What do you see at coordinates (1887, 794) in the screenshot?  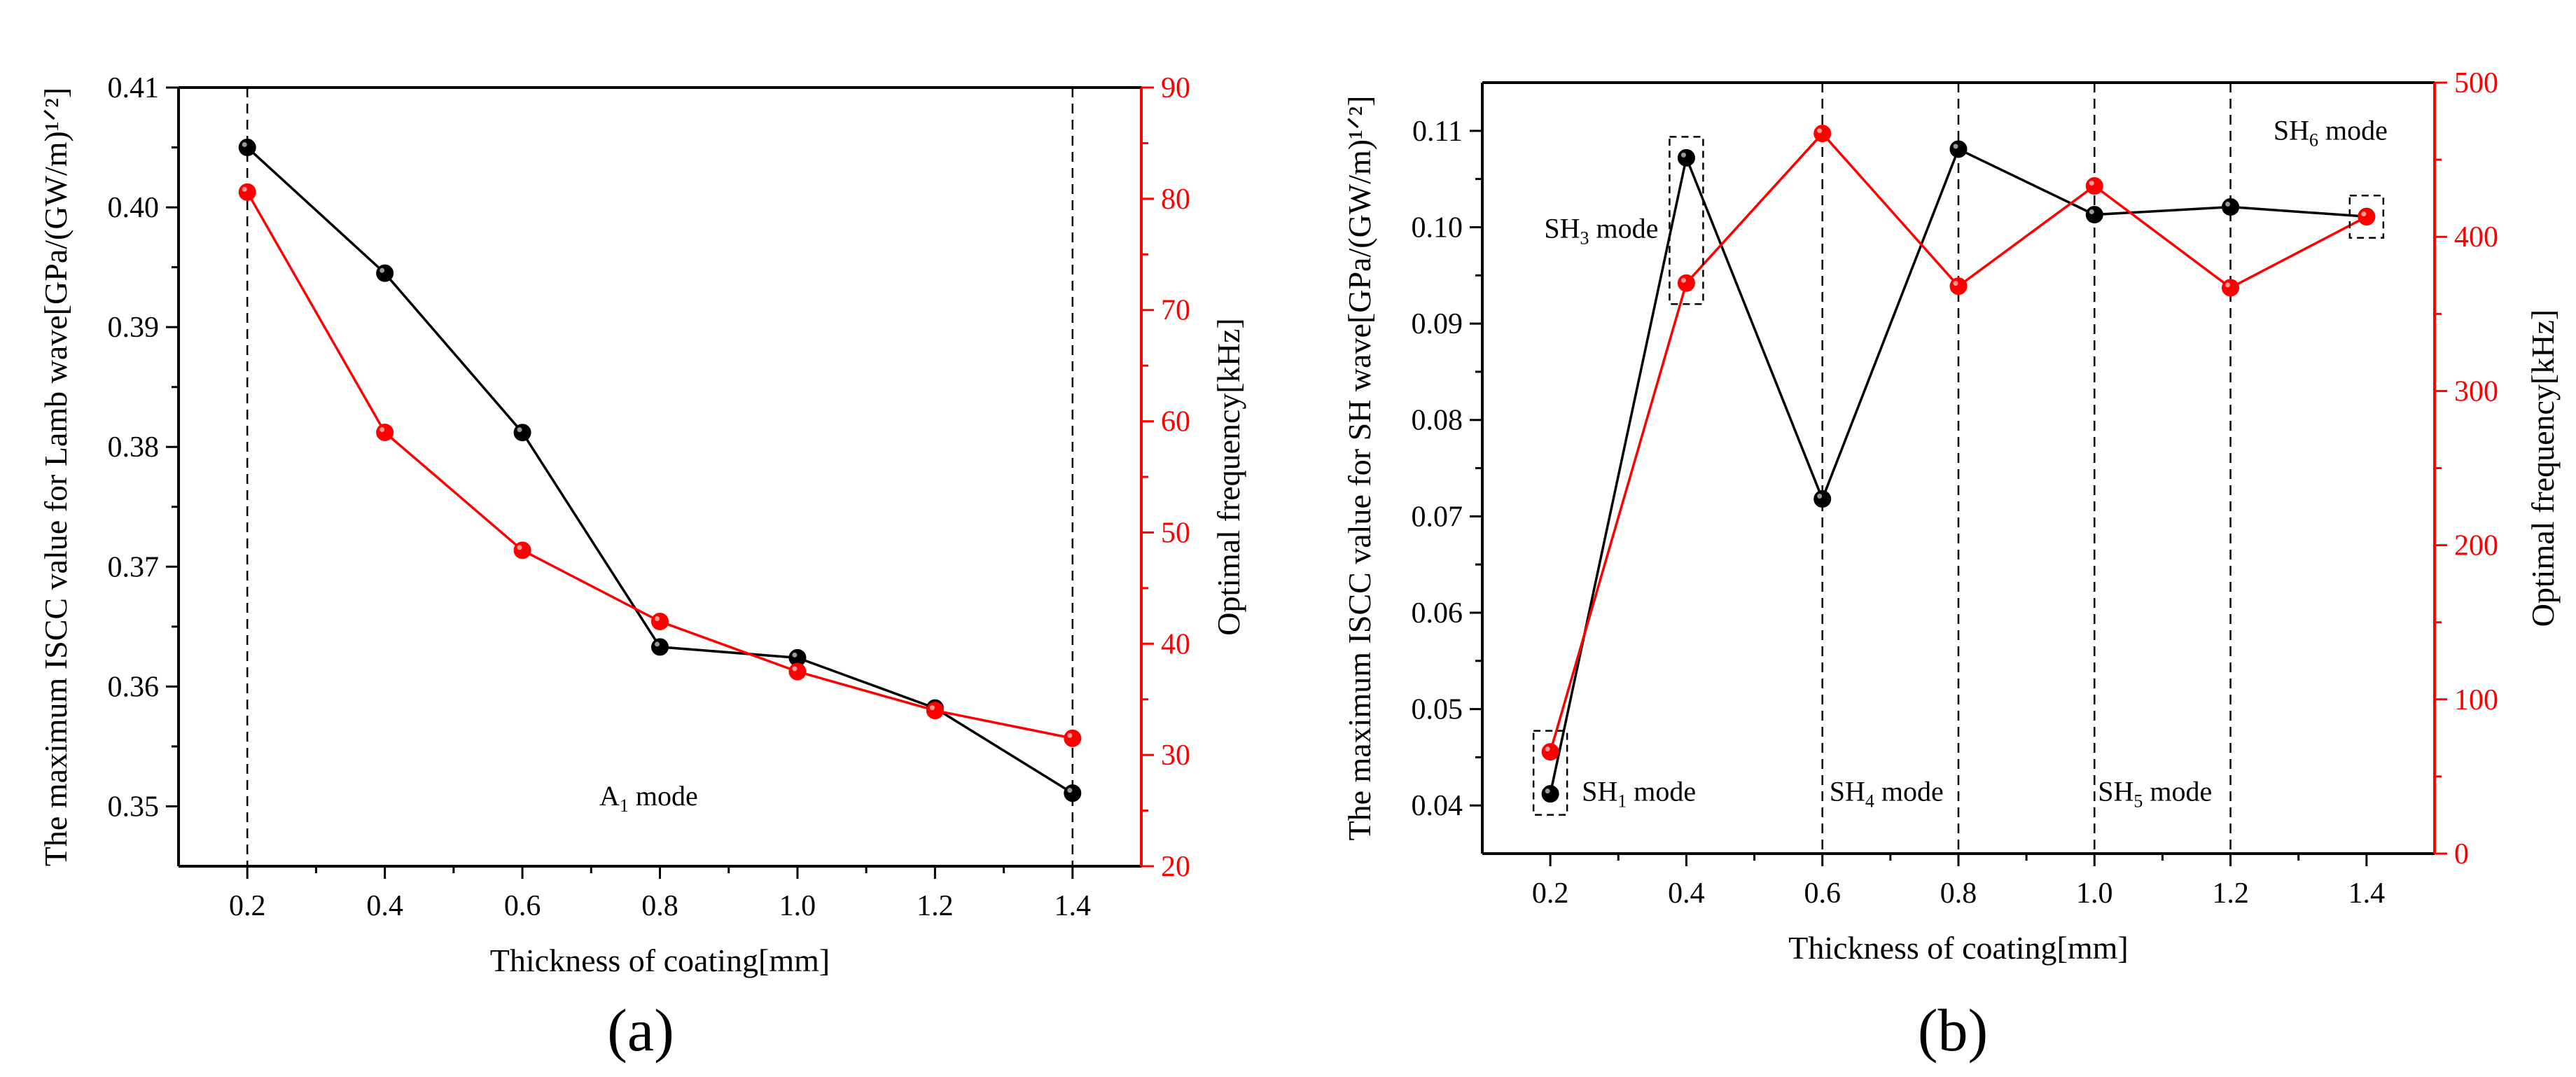 I see `annotation-sh4-mode: SH4 mode` at bounding box center [1887, 794].